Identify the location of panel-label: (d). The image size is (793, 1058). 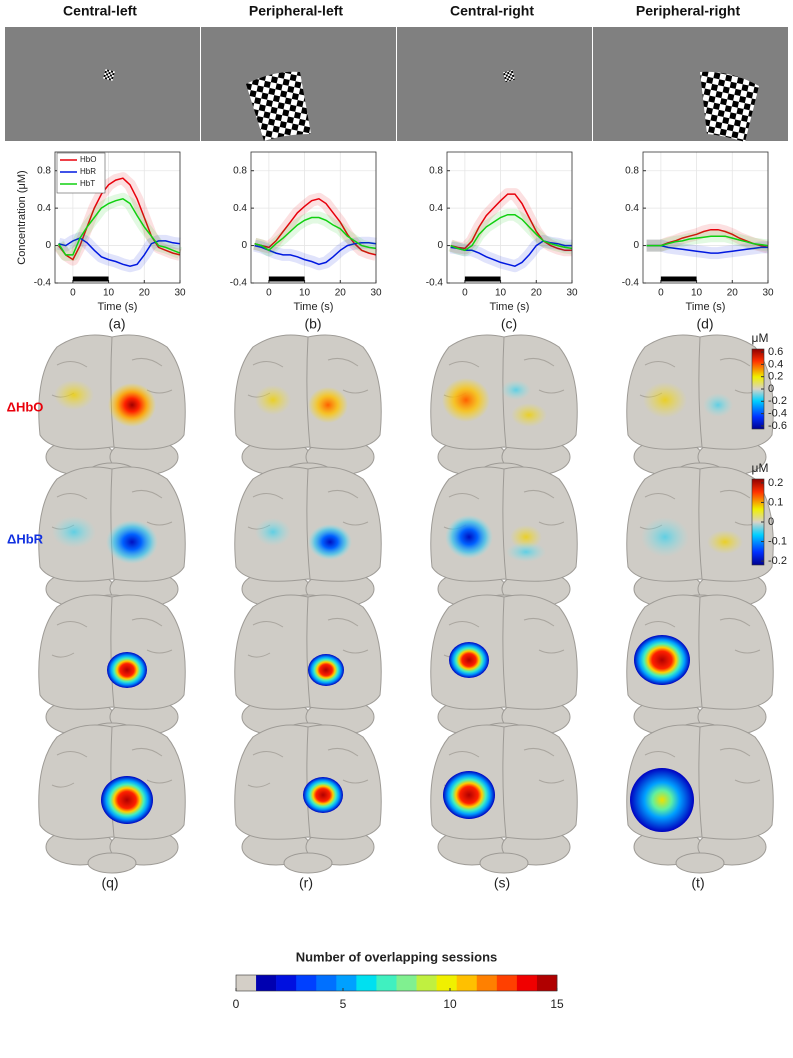
(704, 324).